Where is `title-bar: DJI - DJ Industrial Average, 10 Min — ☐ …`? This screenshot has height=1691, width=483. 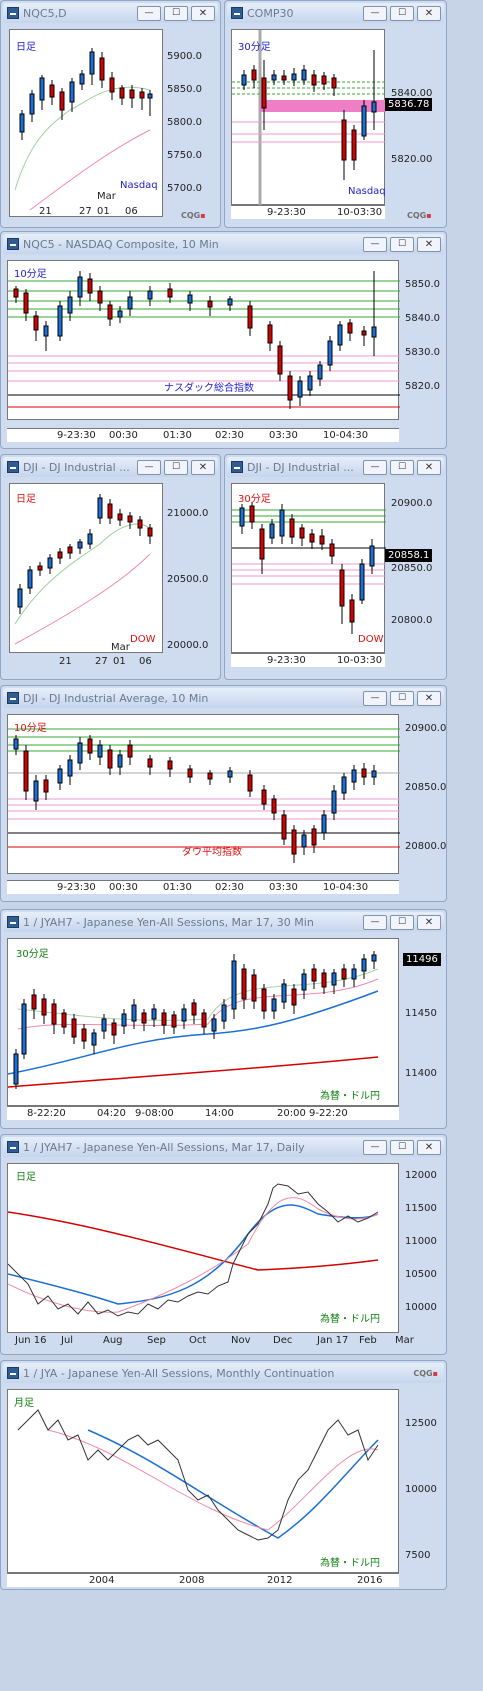 title-bar: DJI - DJ Industrial Average, 10 Min — ☐ … is located at coordinates (223, 698).